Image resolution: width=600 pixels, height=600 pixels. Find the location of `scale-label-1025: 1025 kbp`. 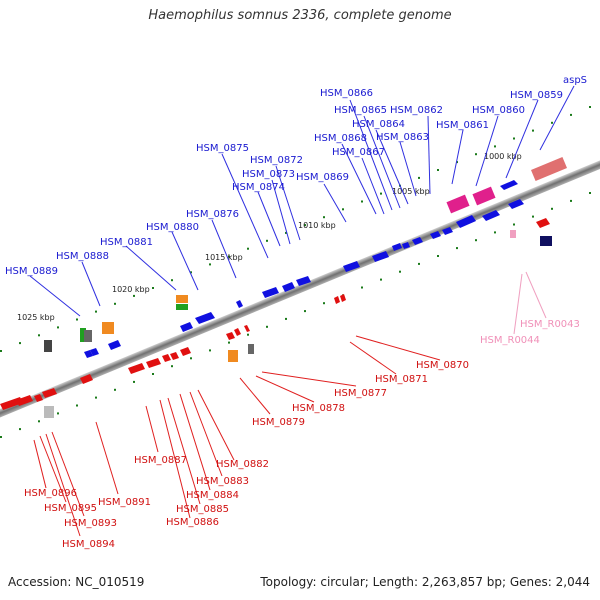

scale-label-1025: 1025 kbp is located at coordinates (36, 317).